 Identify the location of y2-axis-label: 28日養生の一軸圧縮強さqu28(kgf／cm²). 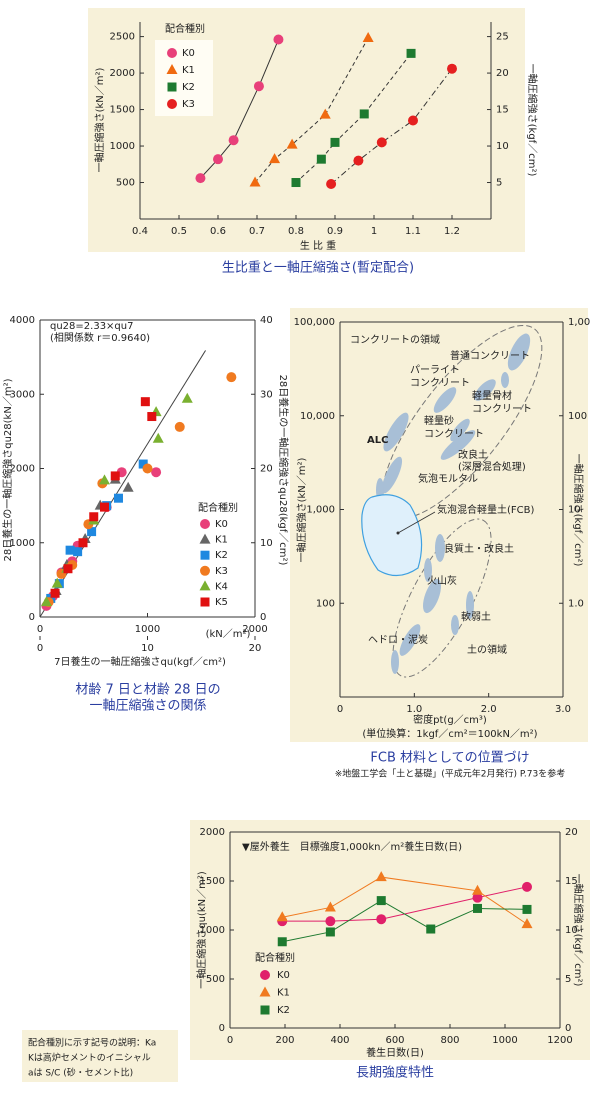
(283, 470).